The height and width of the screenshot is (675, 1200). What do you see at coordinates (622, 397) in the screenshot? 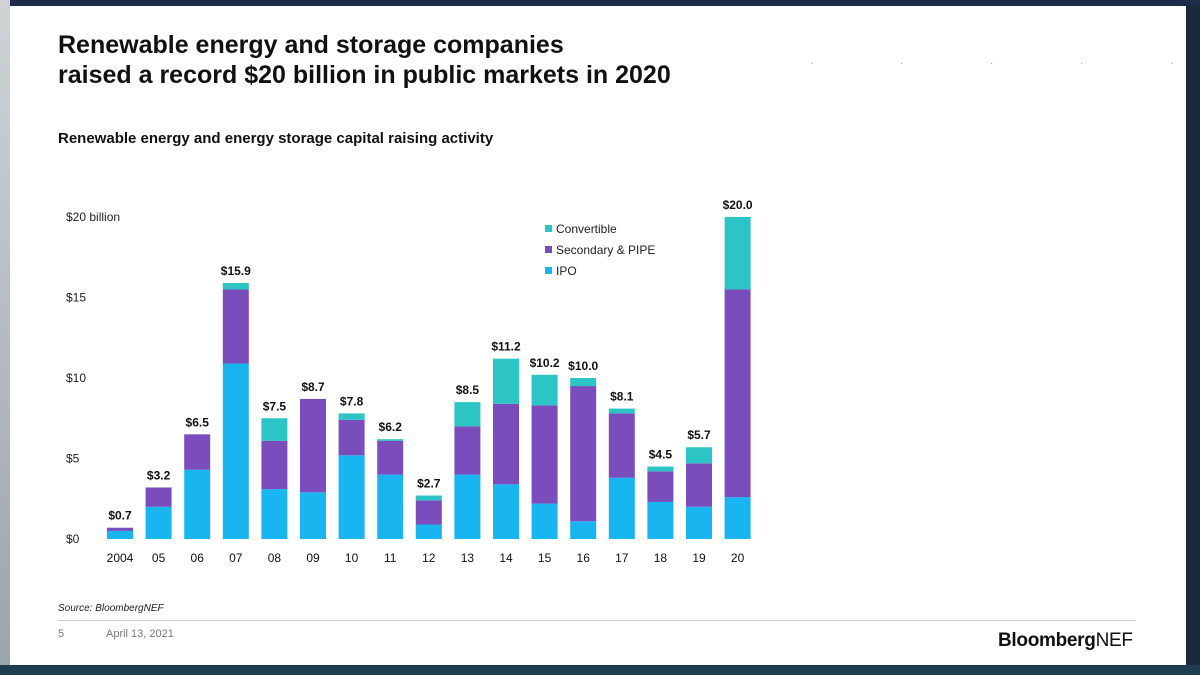
I see `total-label: $8.1` at bounding box center [622, 397].